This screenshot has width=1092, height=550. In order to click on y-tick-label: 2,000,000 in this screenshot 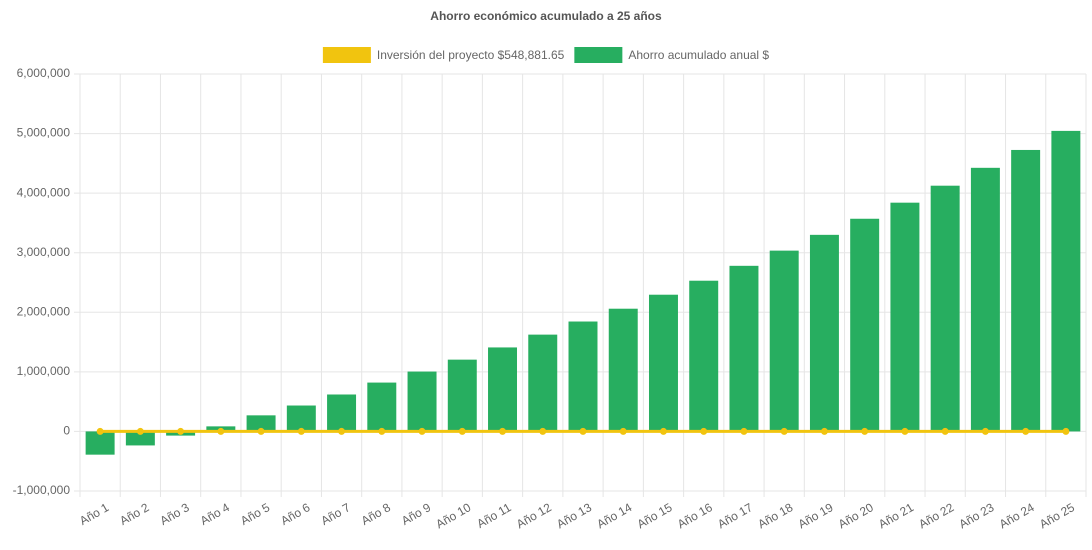, I will do `click(44, 311)`.